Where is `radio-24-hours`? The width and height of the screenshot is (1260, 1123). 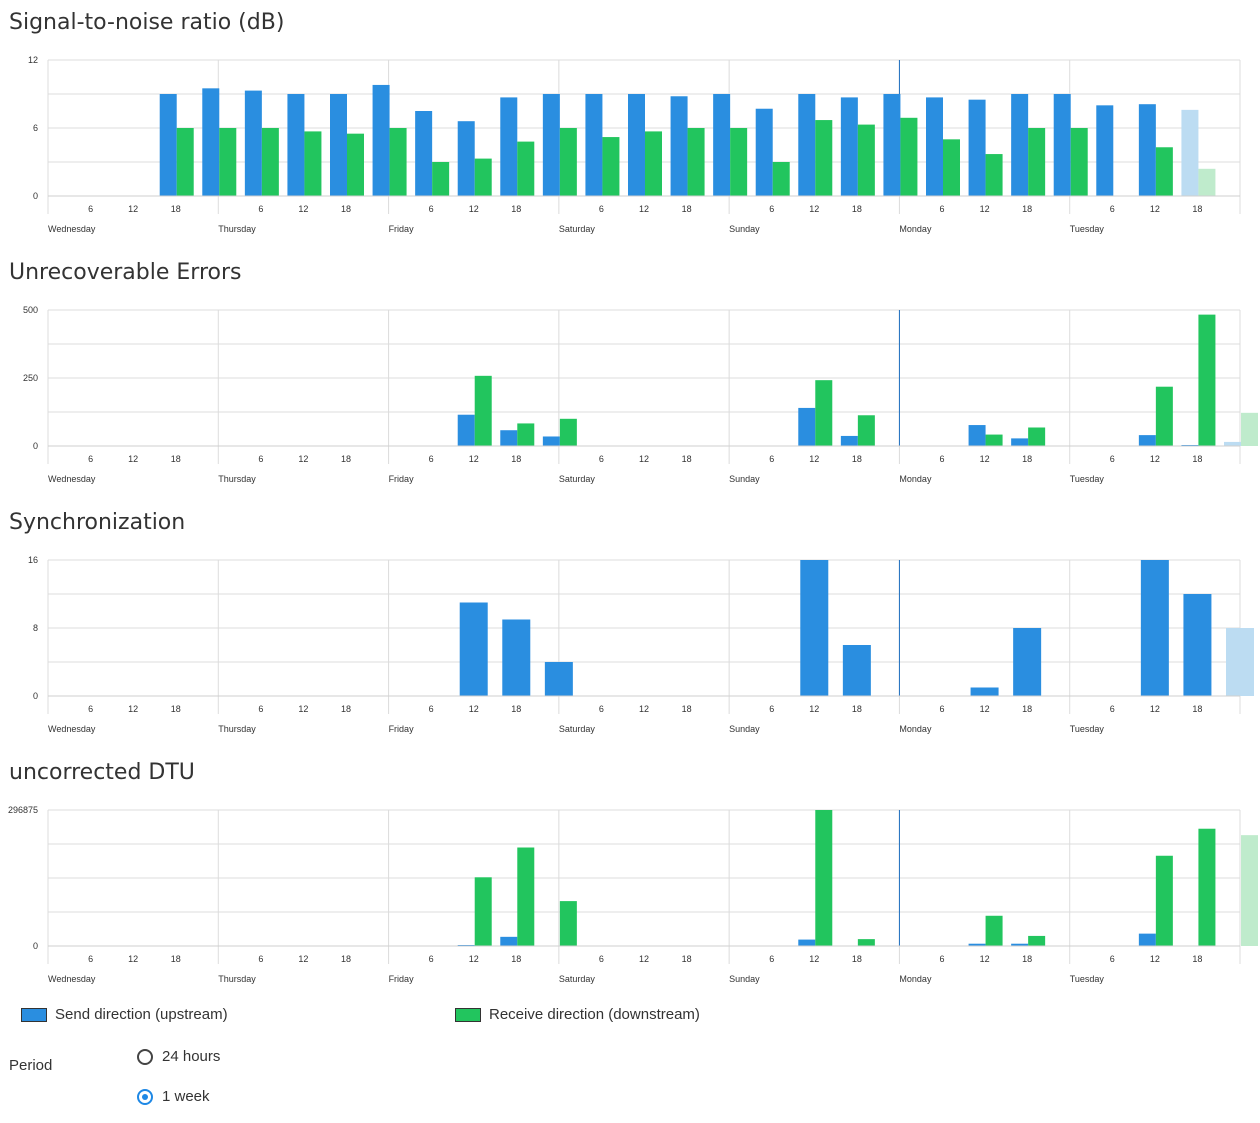 radio-24-hours is located at coordinates (145, 1056).